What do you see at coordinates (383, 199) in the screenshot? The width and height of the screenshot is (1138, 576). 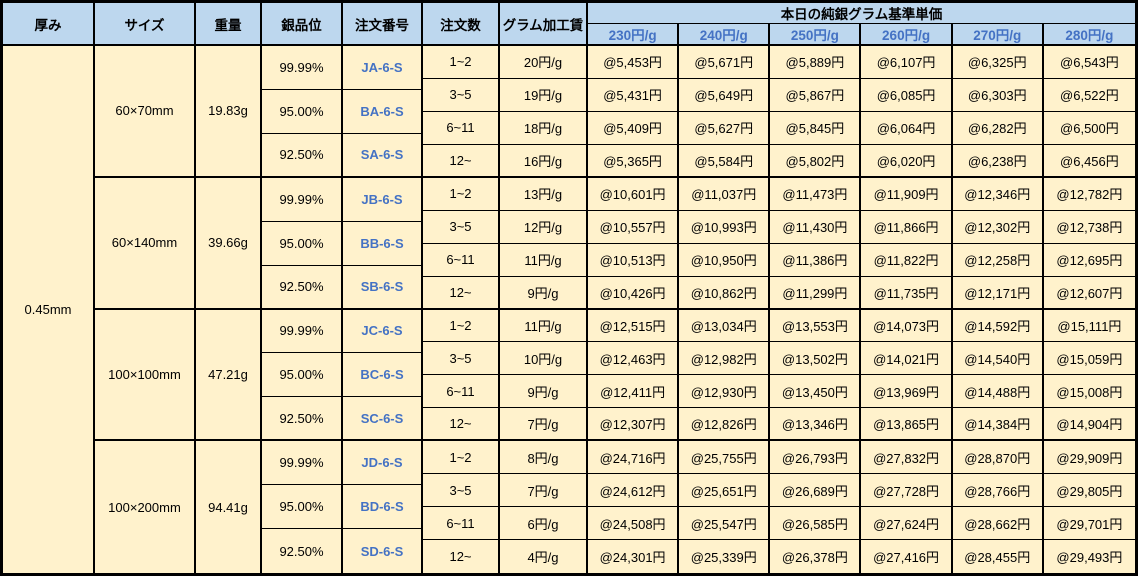 I see `order-number-link: JB-6-S` at bounding box center [383, 199].